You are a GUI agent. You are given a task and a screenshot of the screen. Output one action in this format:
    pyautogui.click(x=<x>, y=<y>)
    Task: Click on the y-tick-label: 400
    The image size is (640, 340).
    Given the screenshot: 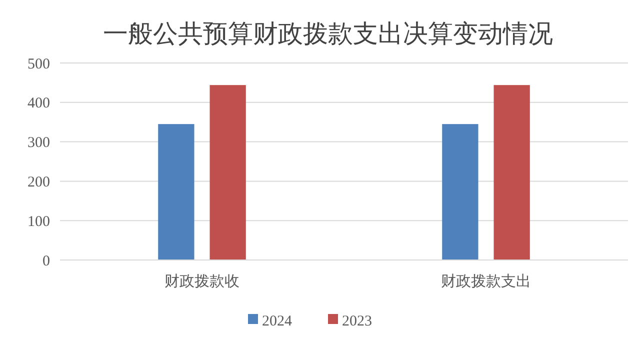 What is the action you would take?
    pyautogui.click(x=39, y=104)
    